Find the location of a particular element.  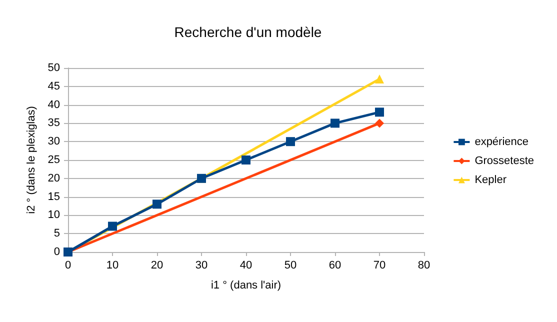

y-tick-label: 45 is located at coordinates (54, 86).